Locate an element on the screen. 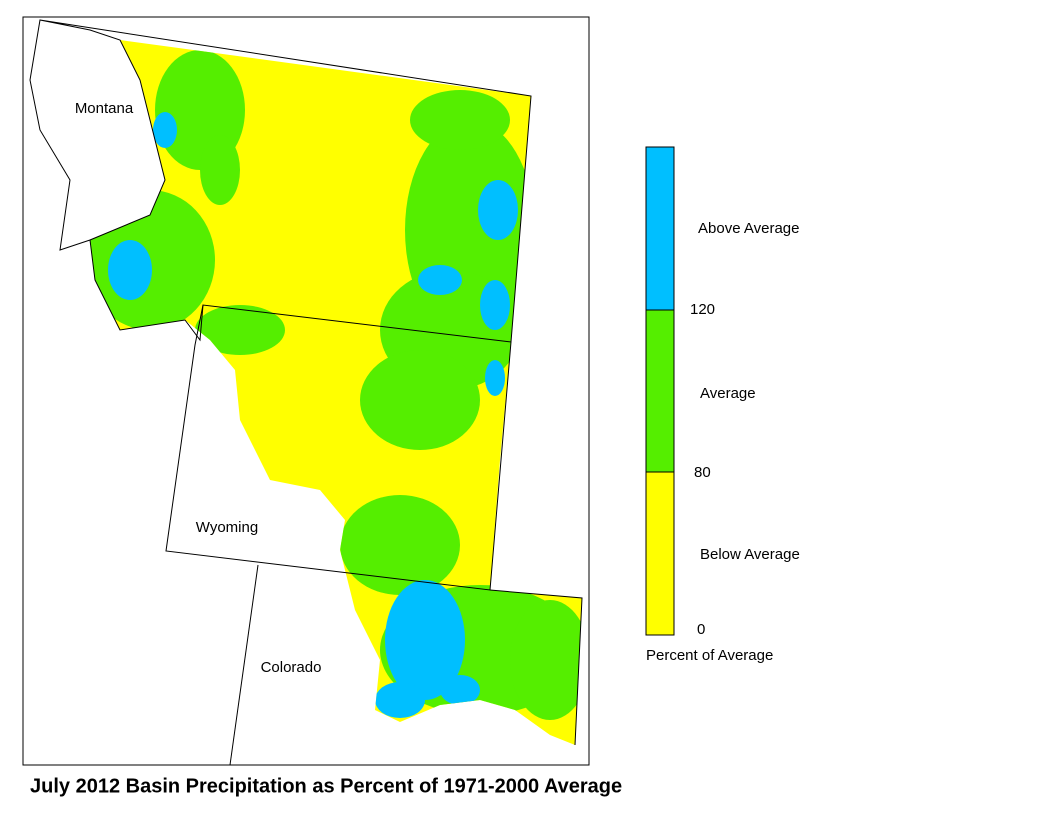  legend-break: 0 is located at coordinates (701, 629).